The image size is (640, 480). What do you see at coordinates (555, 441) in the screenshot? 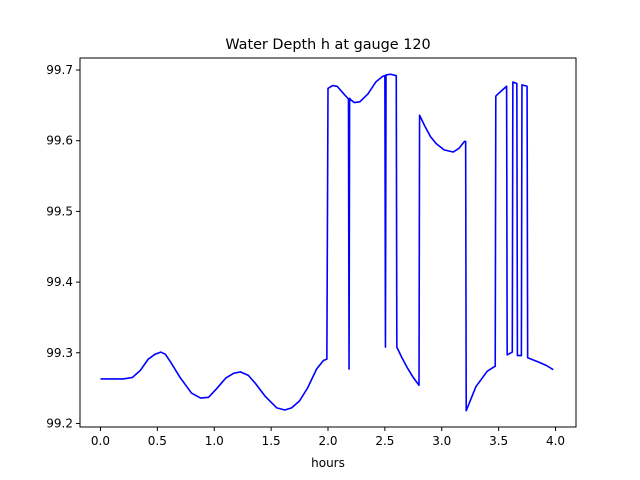
I see `x-tick-label: 4.0` at bounding box center [555, 441].